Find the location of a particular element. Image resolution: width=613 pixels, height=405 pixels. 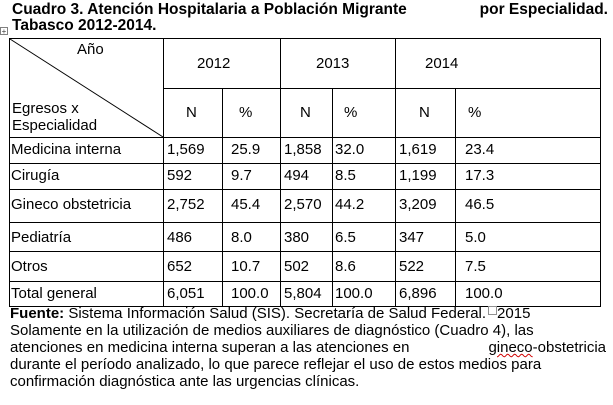

count-cell: 1,858 is located at coordinates (303, 149).